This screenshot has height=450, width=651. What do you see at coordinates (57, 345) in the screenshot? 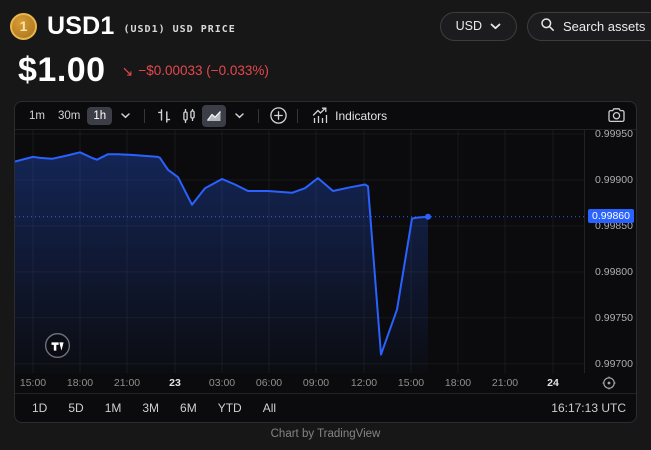
I see `tradingview-logo` at bounding box center [57, 345].